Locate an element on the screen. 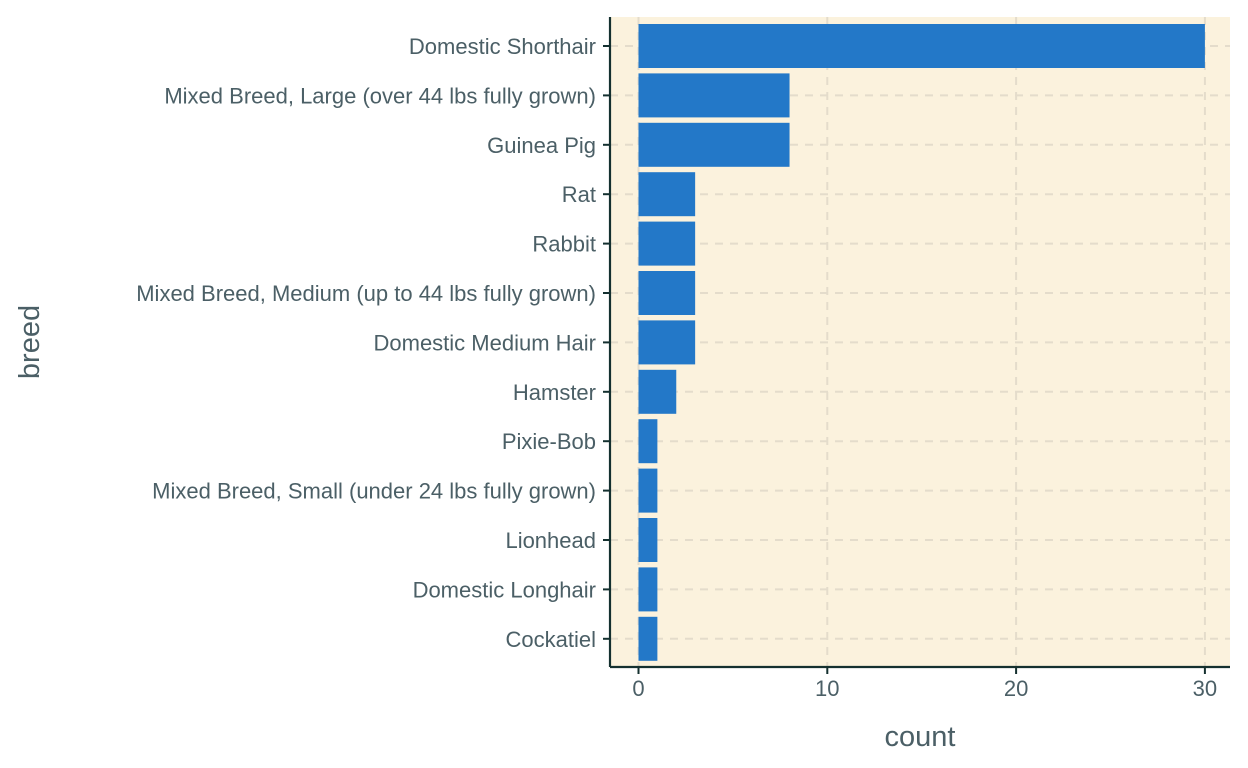 Image resolution: width=1248 pixels, height=768 pixels. y-tick-label: Lionhead is located at coordinates (550, 540).